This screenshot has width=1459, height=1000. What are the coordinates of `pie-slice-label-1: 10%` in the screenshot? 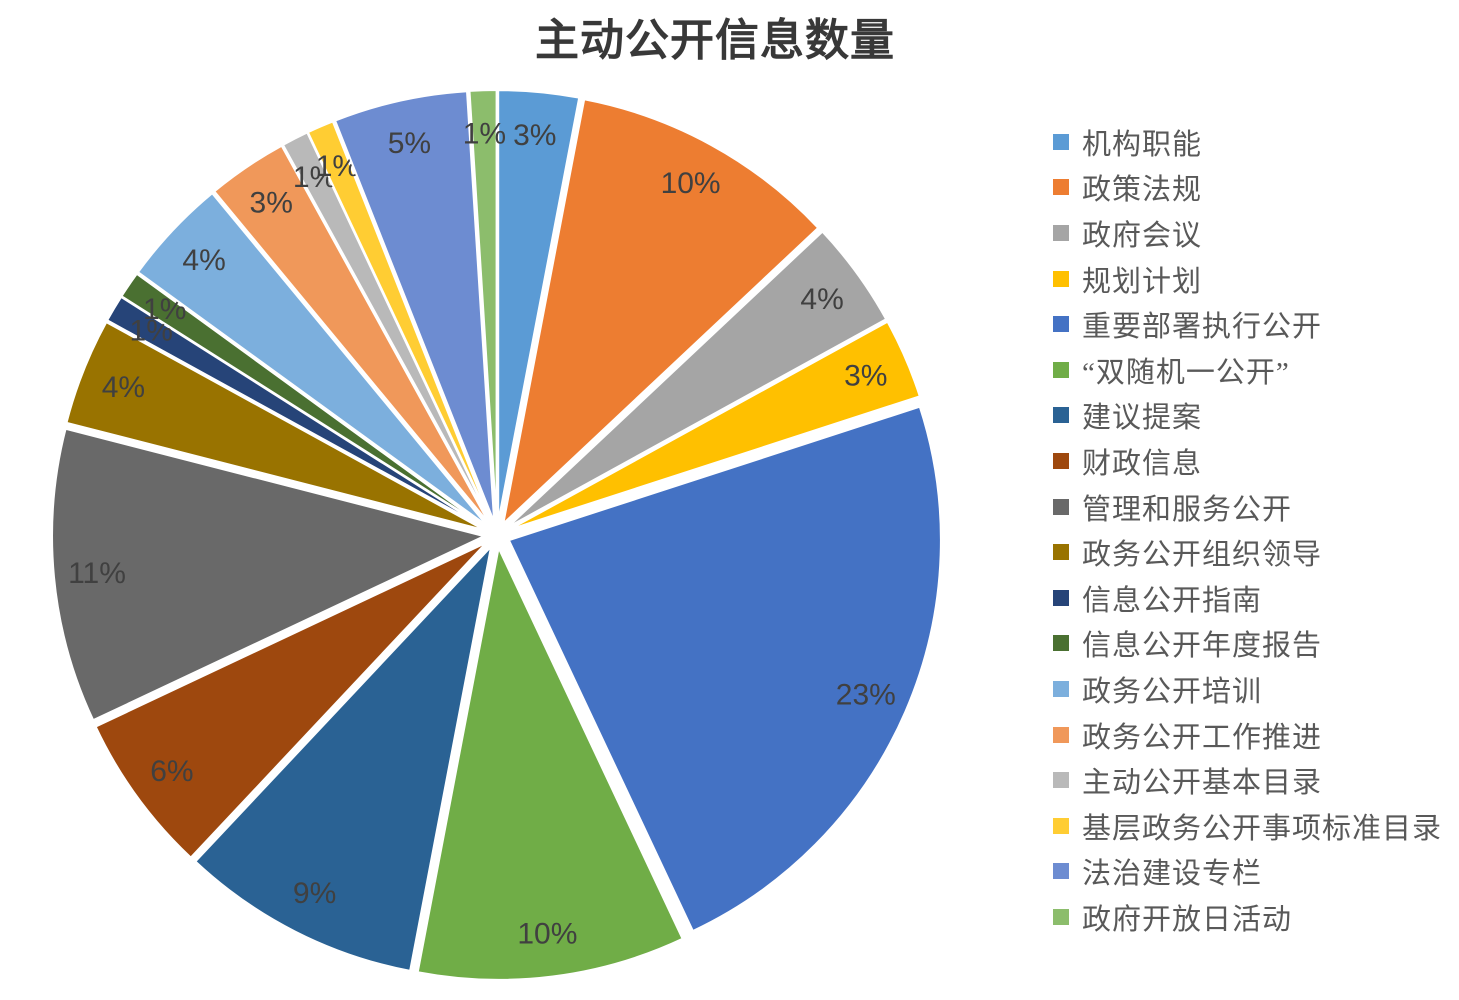 It's located at (691, 183).